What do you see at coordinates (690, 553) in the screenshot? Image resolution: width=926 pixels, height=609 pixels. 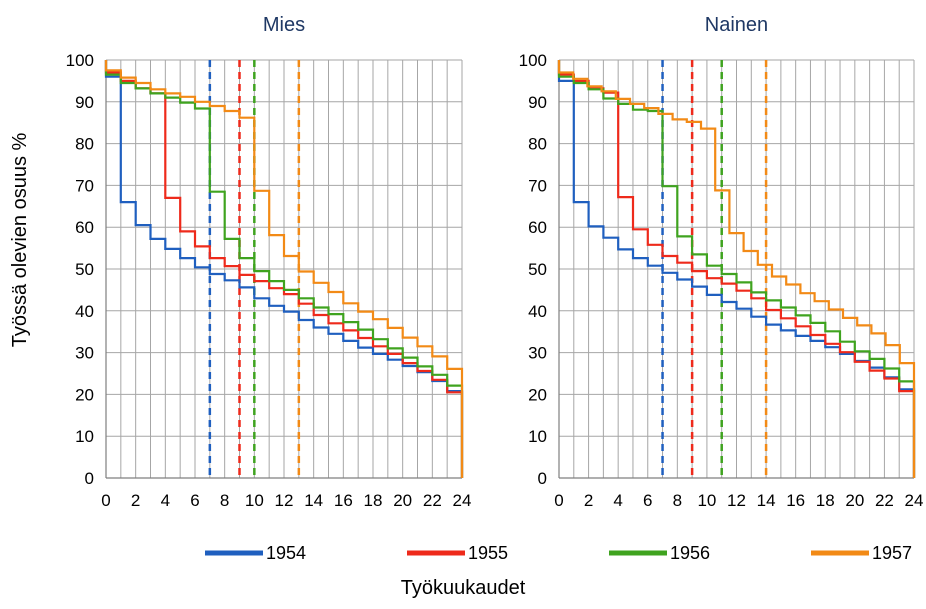 I see `legend-label-1956: 1956` at bounding box center [690, 553].